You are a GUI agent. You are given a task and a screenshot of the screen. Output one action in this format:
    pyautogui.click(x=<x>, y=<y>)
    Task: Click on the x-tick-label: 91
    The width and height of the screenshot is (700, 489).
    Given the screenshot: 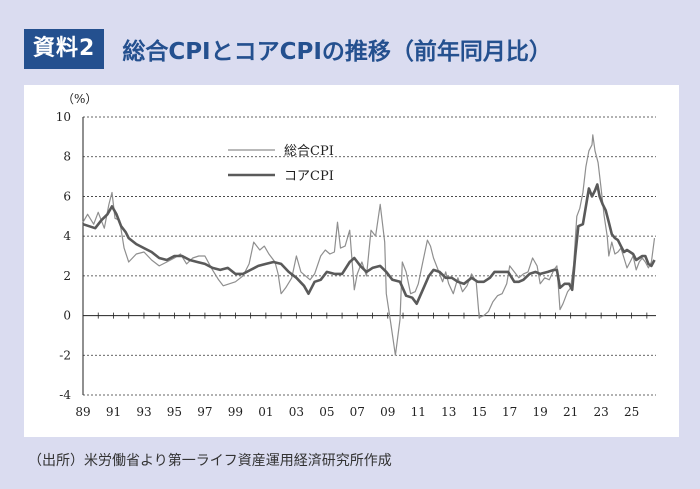 What is the action you would take?
    pyautogui.click(x=113, y=412)
    